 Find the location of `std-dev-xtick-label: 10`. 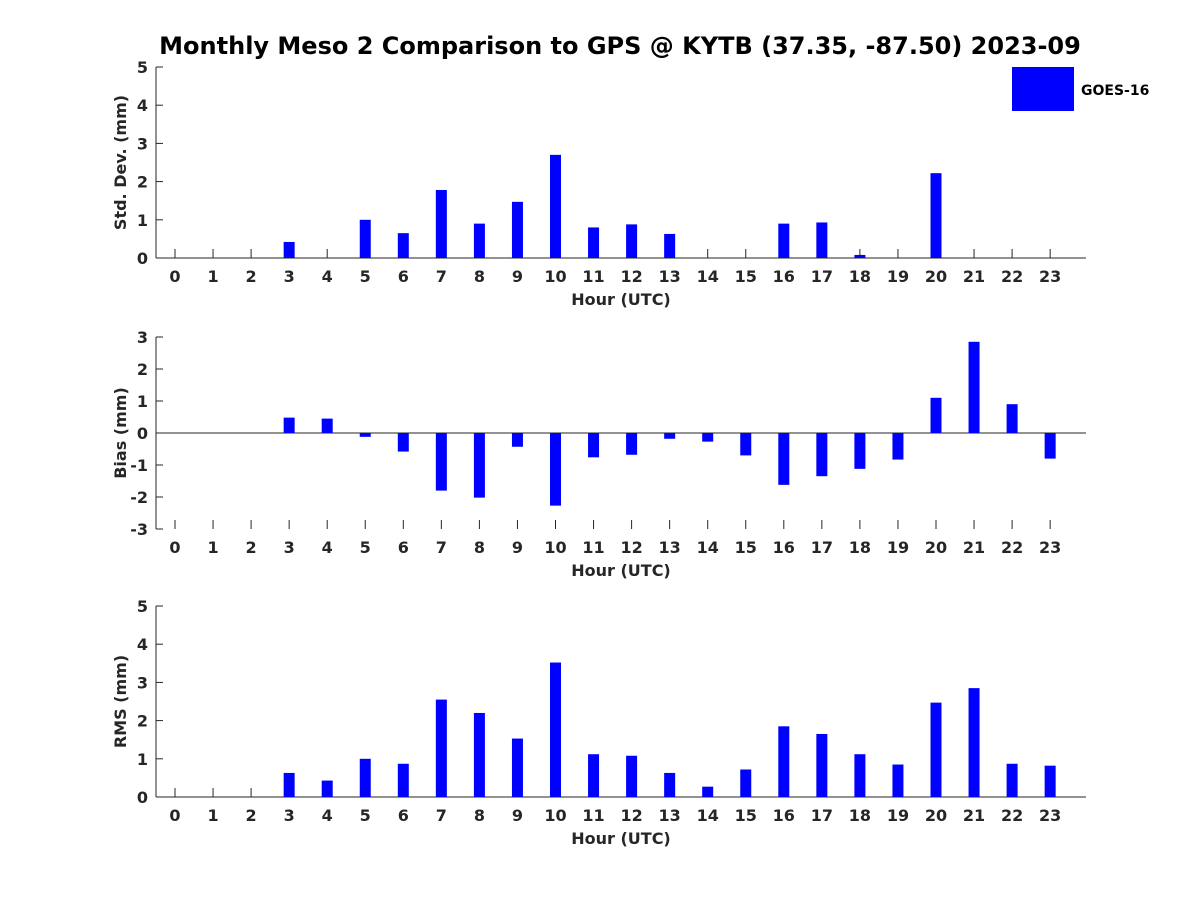

std-dev-xtick-label: 10 is located at coordinates (555, 276).